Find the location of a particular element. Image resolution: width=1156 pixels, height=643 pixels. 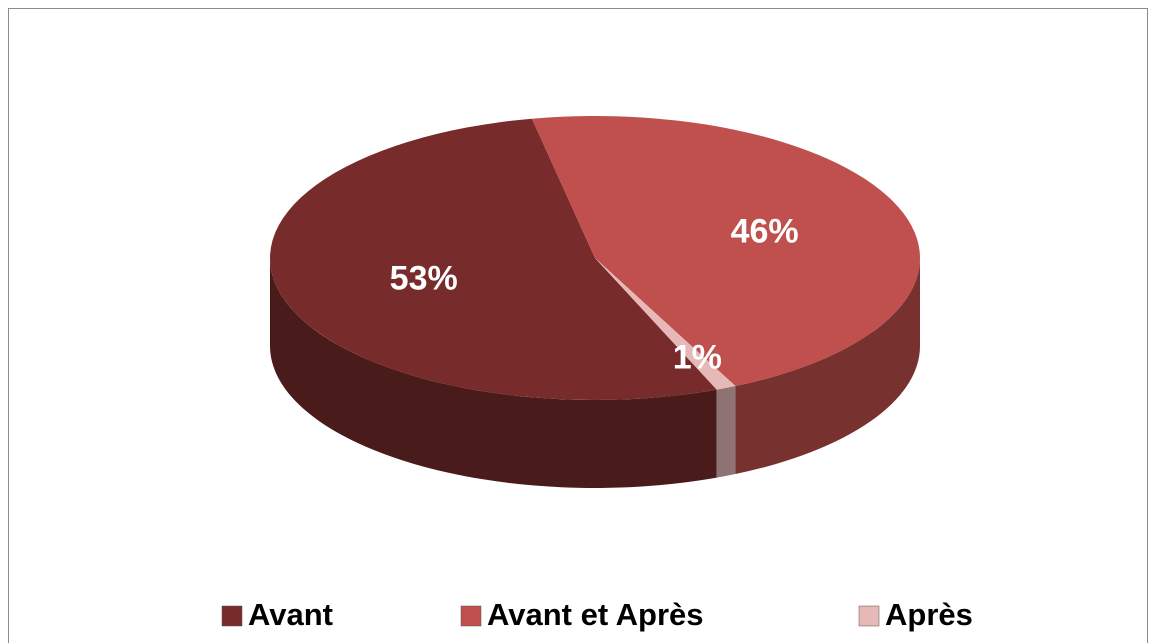

legend-label: Avant is located at coordinates (290, 614).